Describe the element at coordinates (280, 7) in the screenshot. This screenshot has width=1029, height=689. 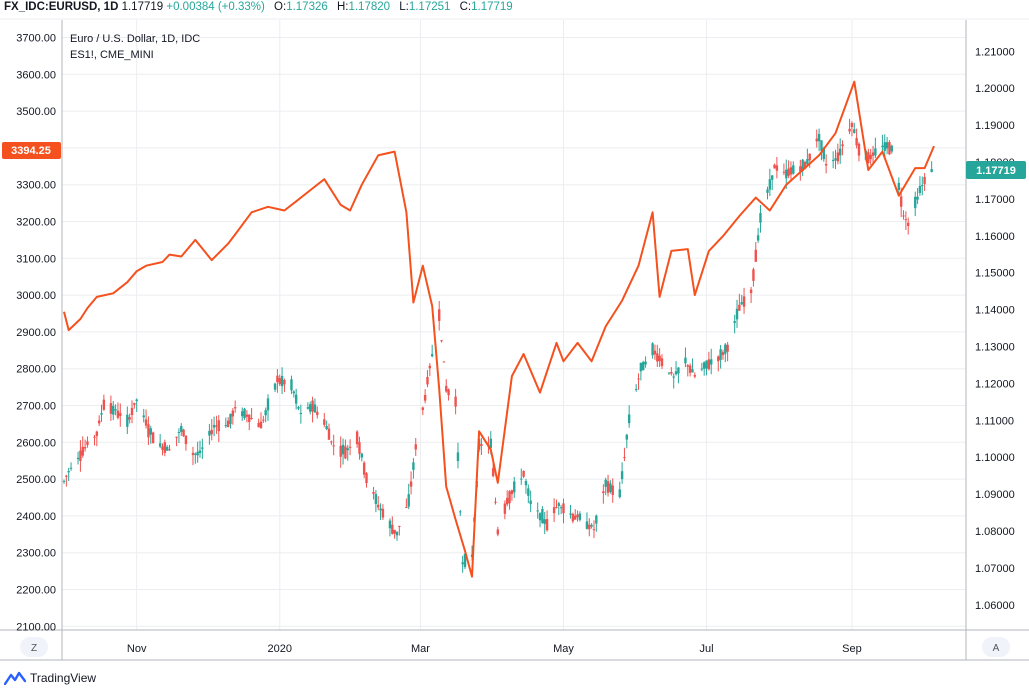
I see `open-label: O:` at that location.